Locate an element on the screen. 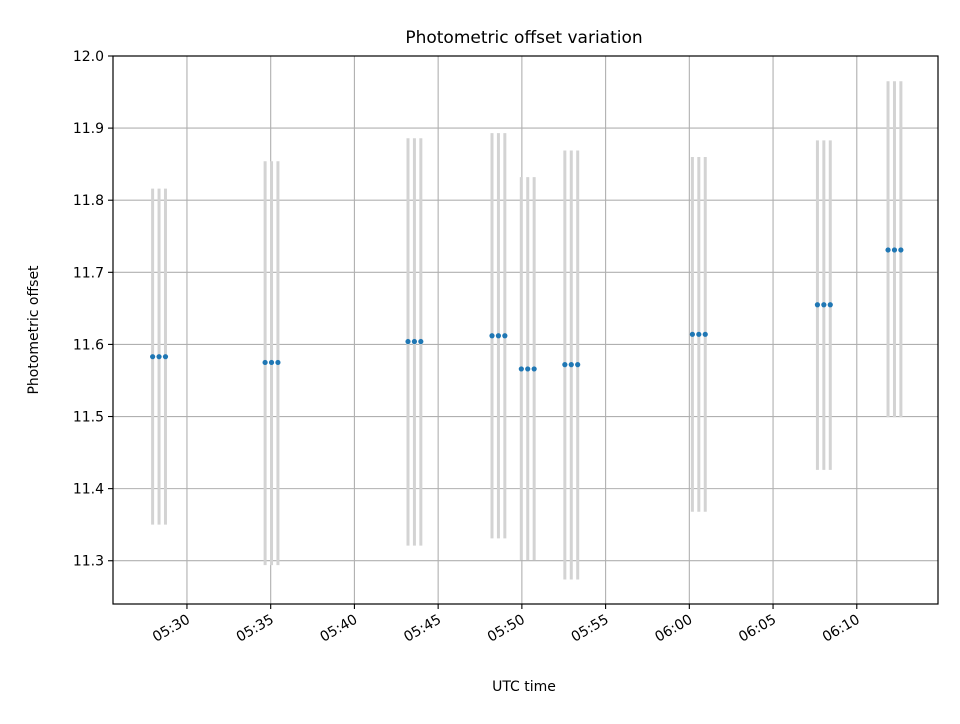 Image resolution: width=960 pixels, height=724 pixels. point-layer is located at coordinates (527, 309).